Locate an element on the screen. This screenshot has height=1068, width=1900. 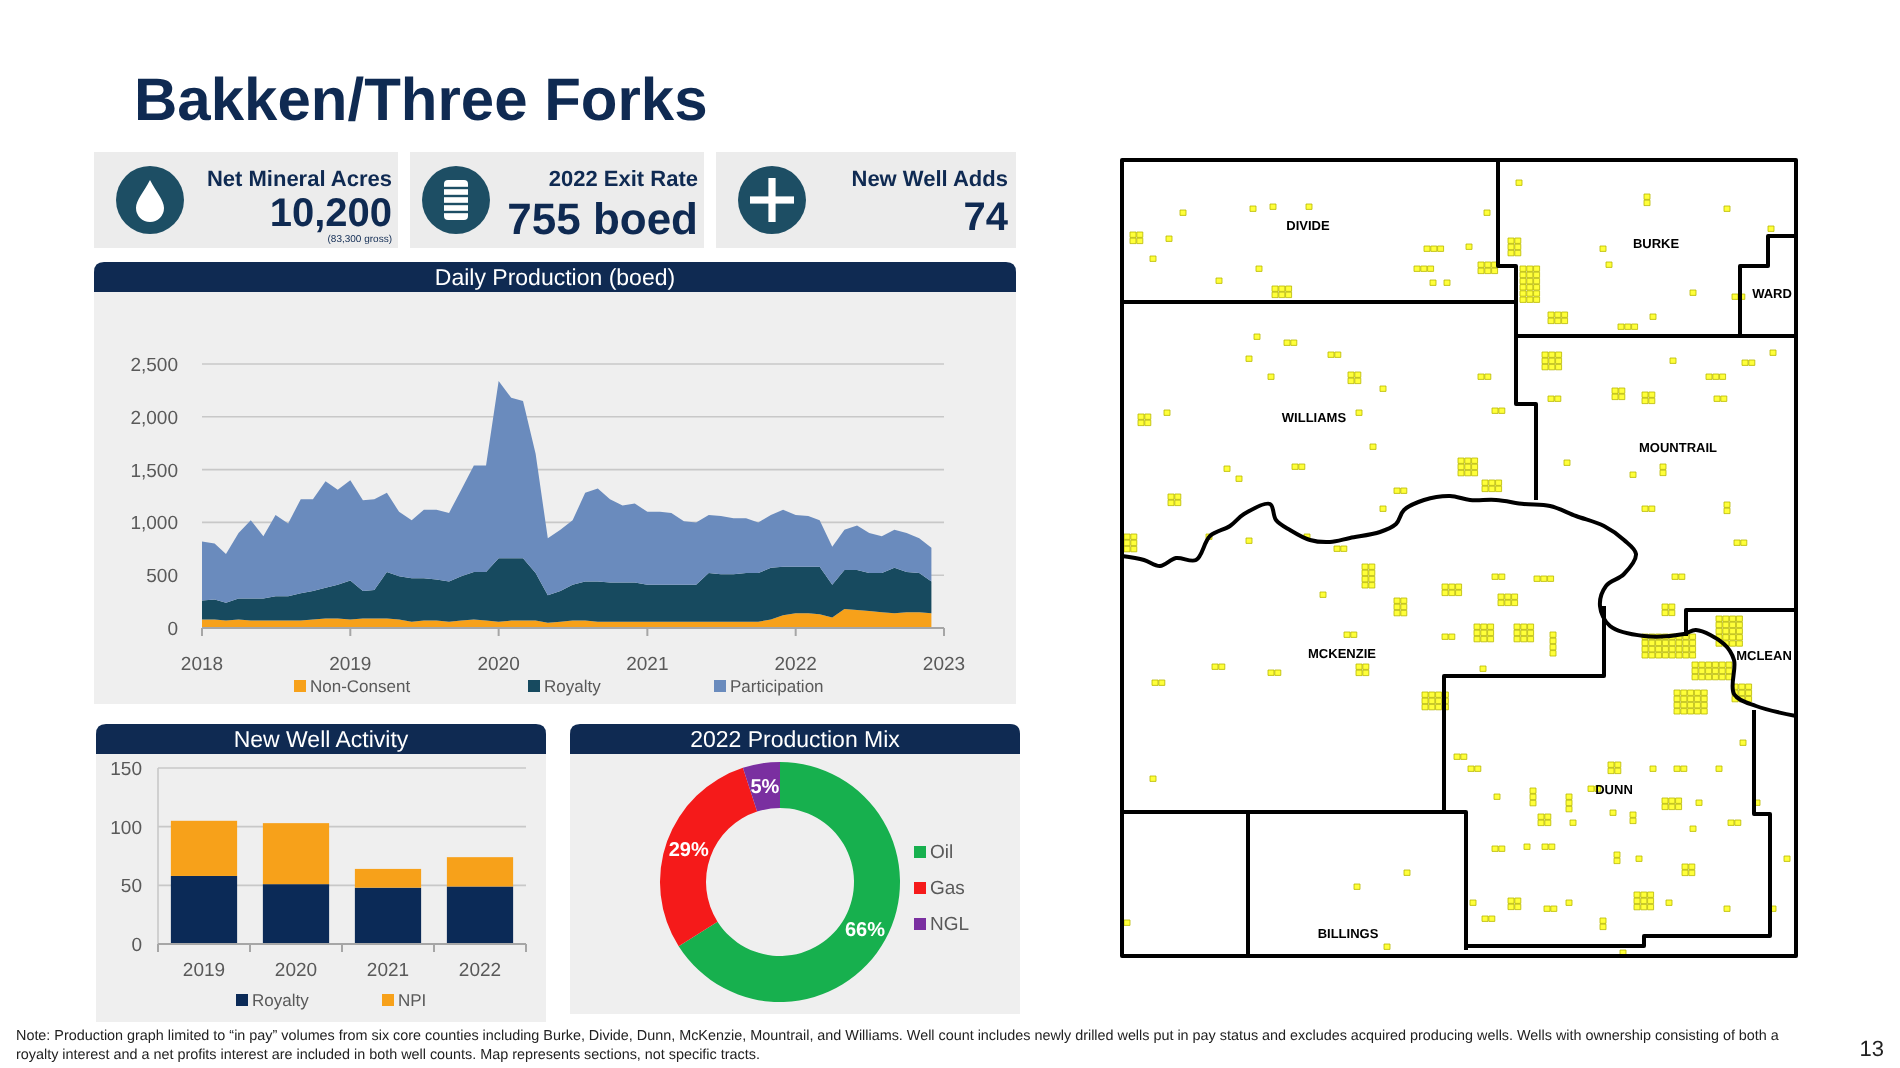
legend-label: NPI is located at coordinates (412, 1000).